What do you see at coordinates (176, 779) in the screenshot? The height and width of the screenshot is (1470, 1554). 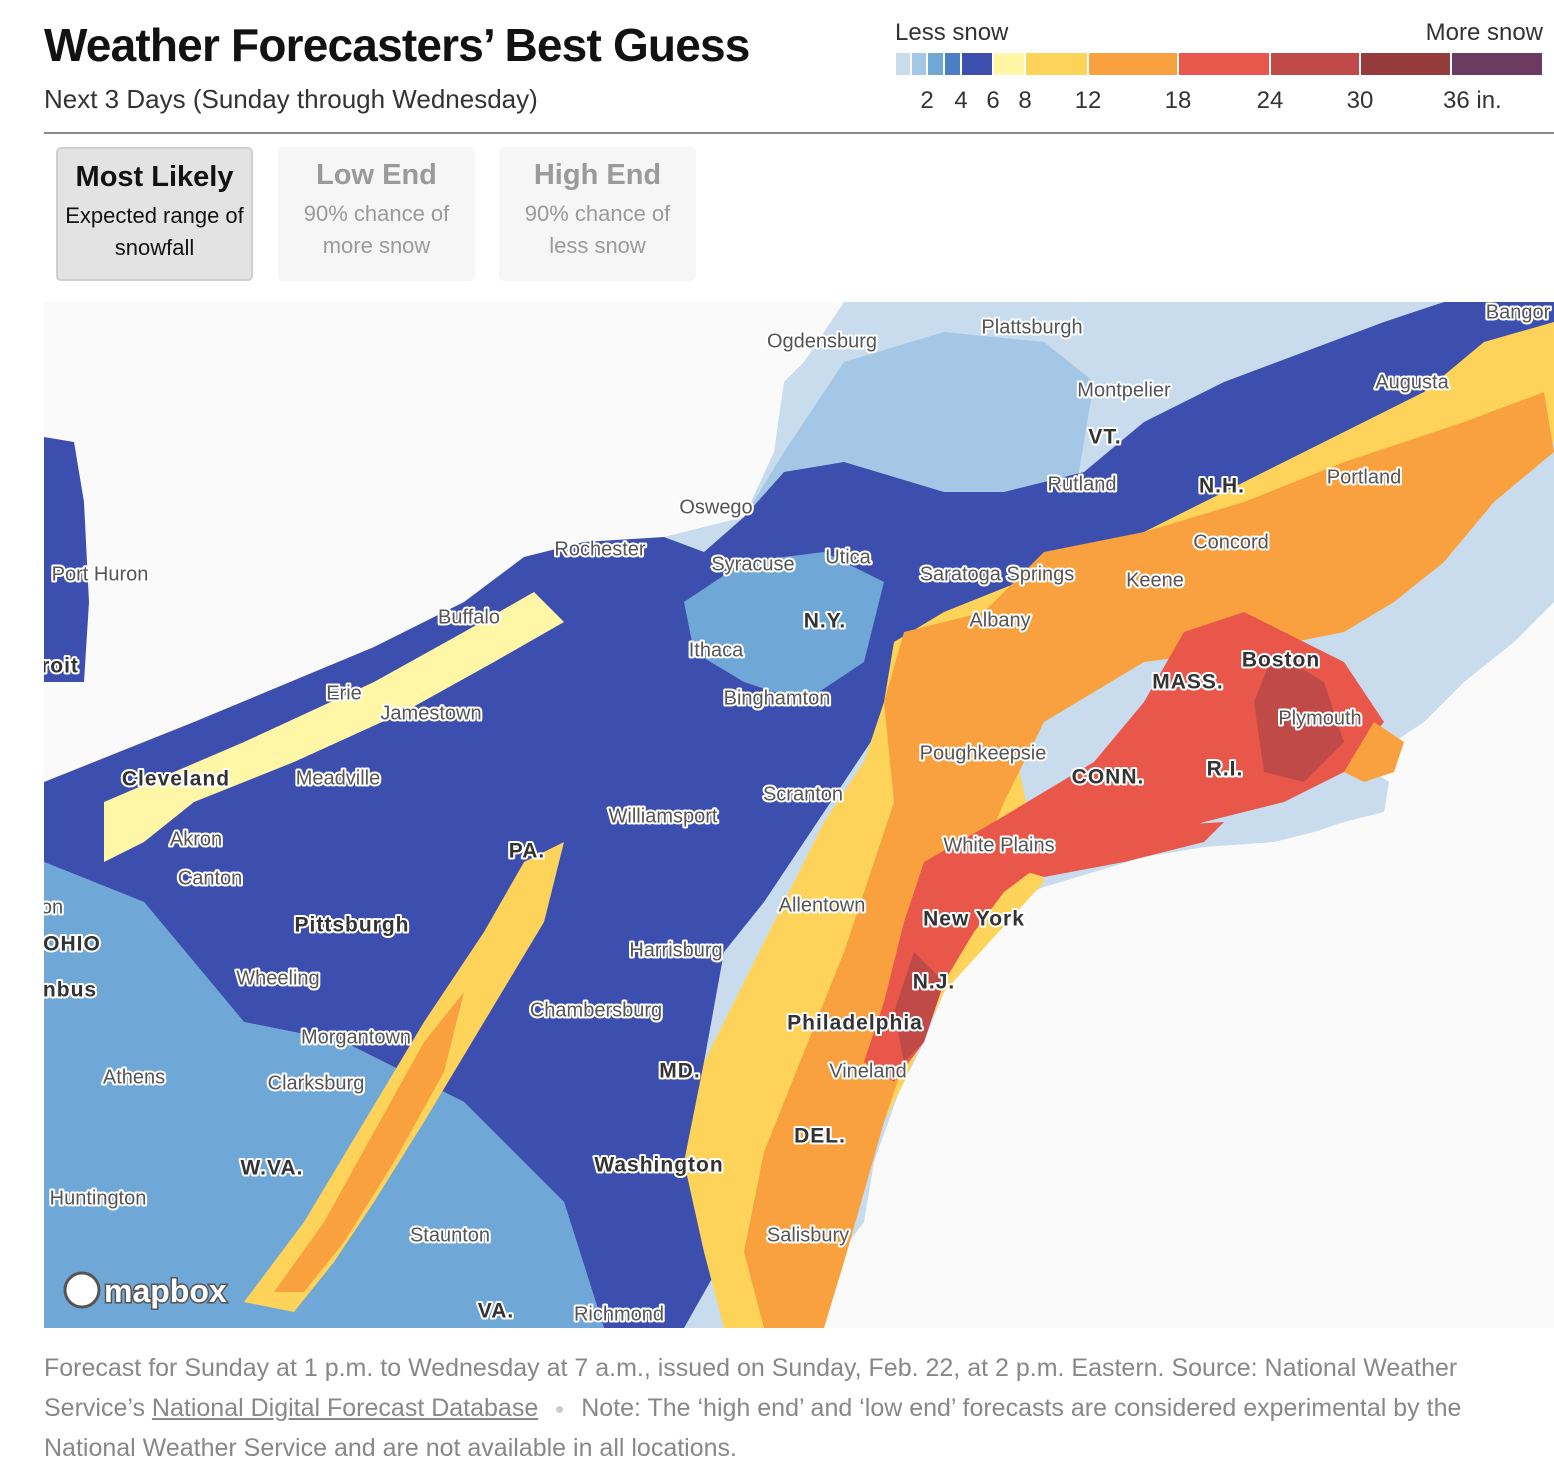 I see `map-label: Cleveland` at bounding box center [176, 779].